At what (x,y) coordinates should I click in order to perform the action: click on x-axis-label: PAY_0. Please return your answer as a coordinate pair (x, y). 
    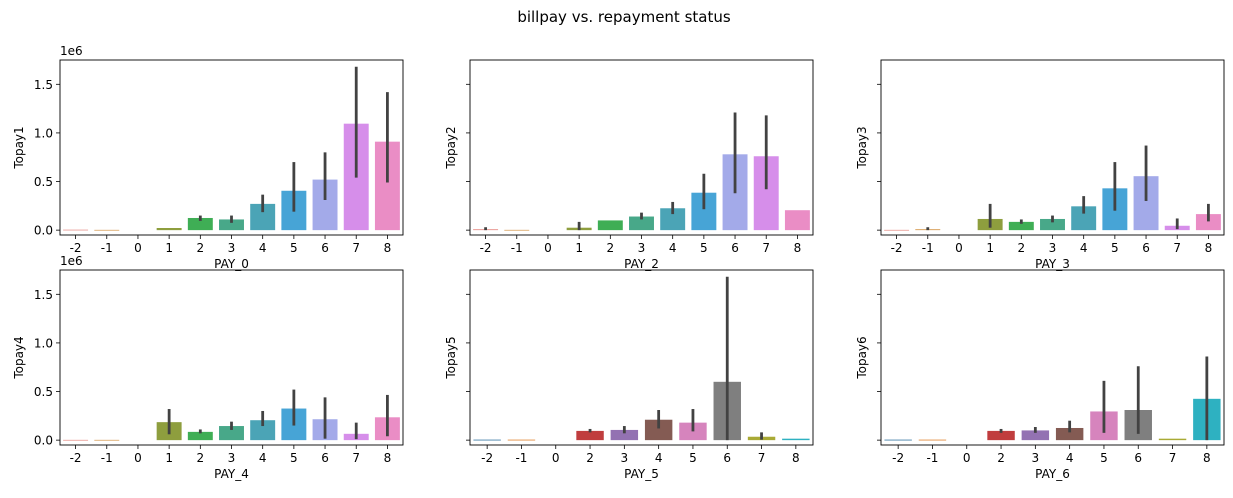
    Looking at the image, I should click on (231, 264).